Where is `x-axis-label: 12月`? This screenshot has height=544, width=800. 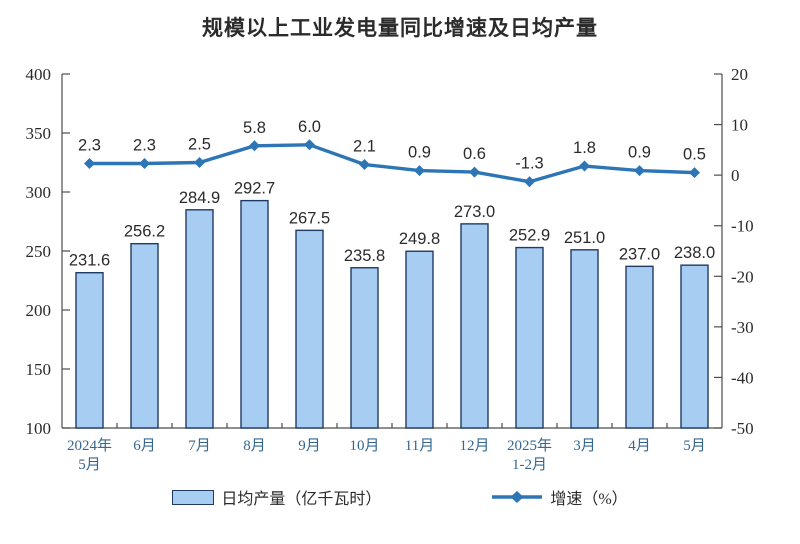 x-axis-label: 12月 is located at coordinates (474, 446).